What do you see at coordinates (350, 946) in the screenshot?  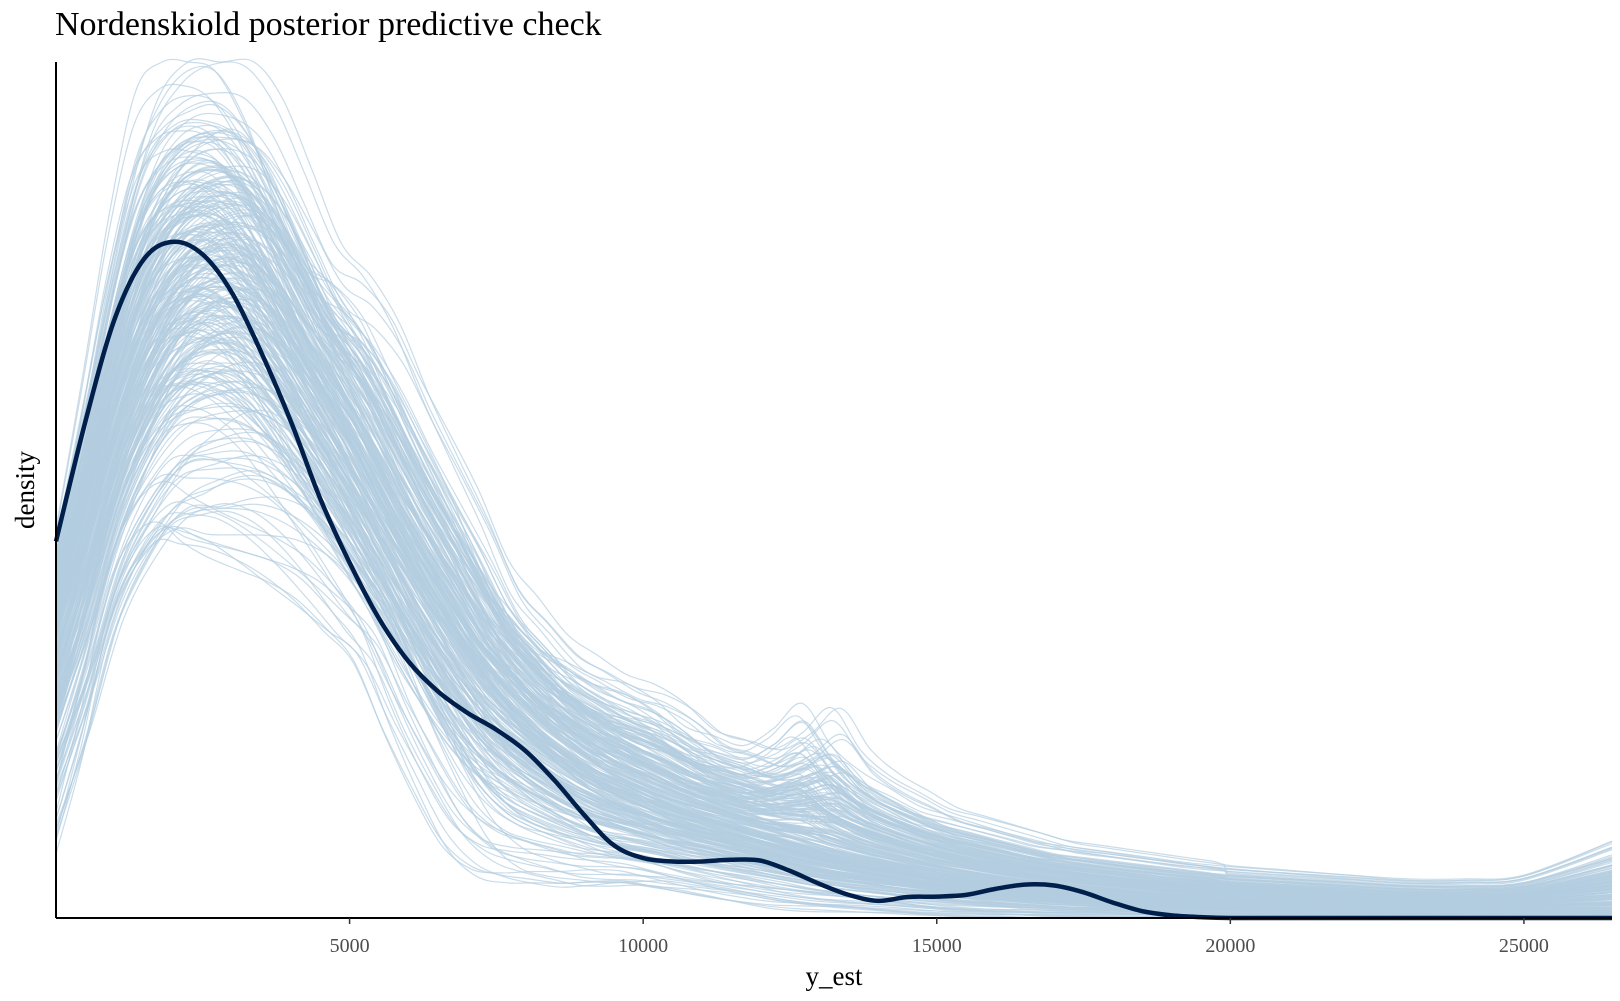 I see `x-tick-label: 5000` at bounding box center [350, 946].